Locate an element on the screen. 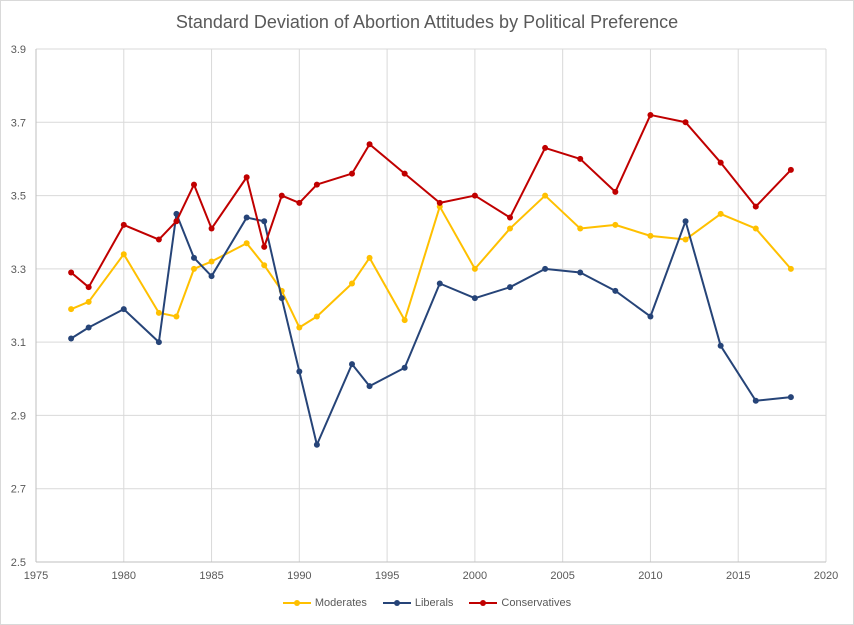  legend-swatch-liberals is located at coordinates (396, 603).